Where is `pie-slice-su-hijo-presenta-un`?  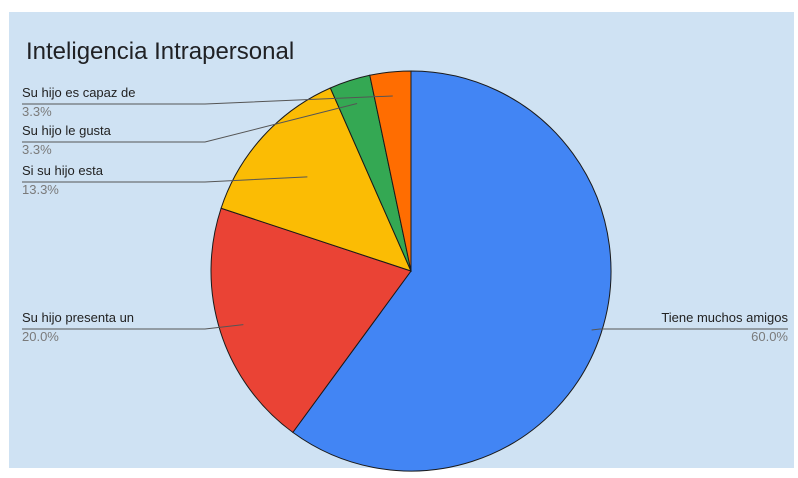 pie-slice-su-hijo-presenta-un is located at coordinates (311, 320).